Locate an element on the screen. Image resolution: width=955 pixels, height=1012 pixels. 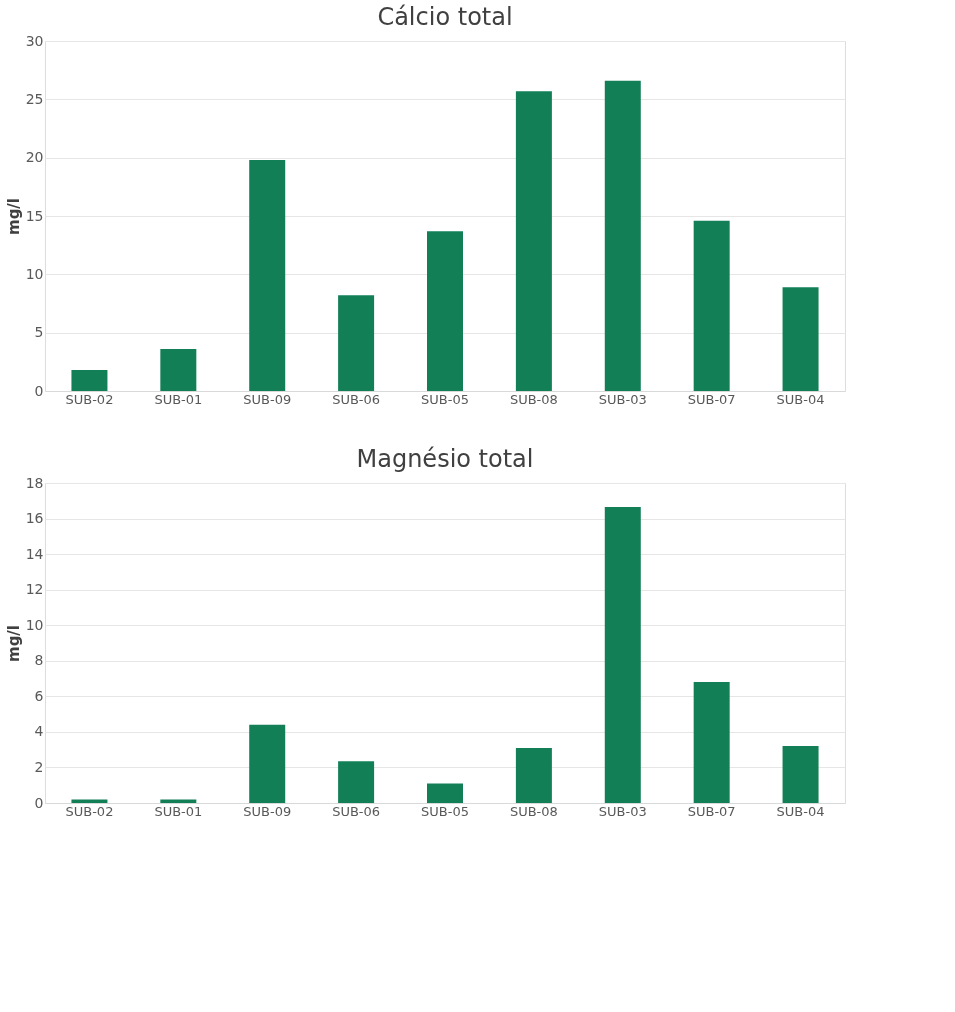
chart-title: Magnésio total is located at coordinates (445, 459).